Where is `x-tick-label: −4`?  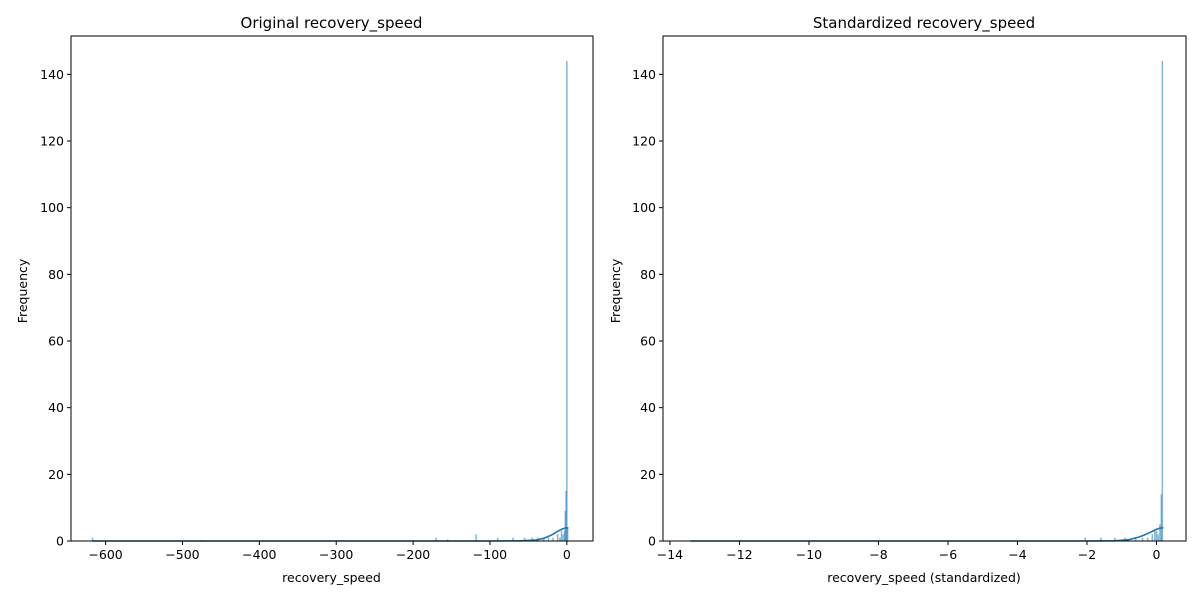
x-tick-label: −4 is located at coordinates (1017, 554).